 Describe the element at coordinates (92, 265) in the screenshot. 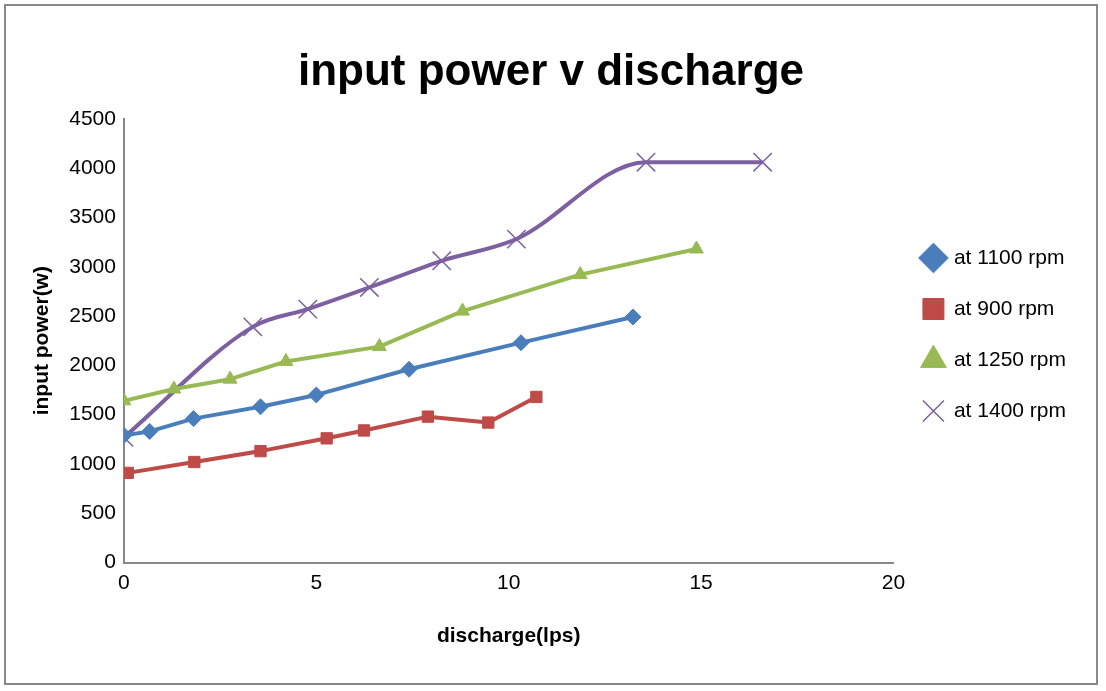

I see `y-tick-label: 3000` at that location.